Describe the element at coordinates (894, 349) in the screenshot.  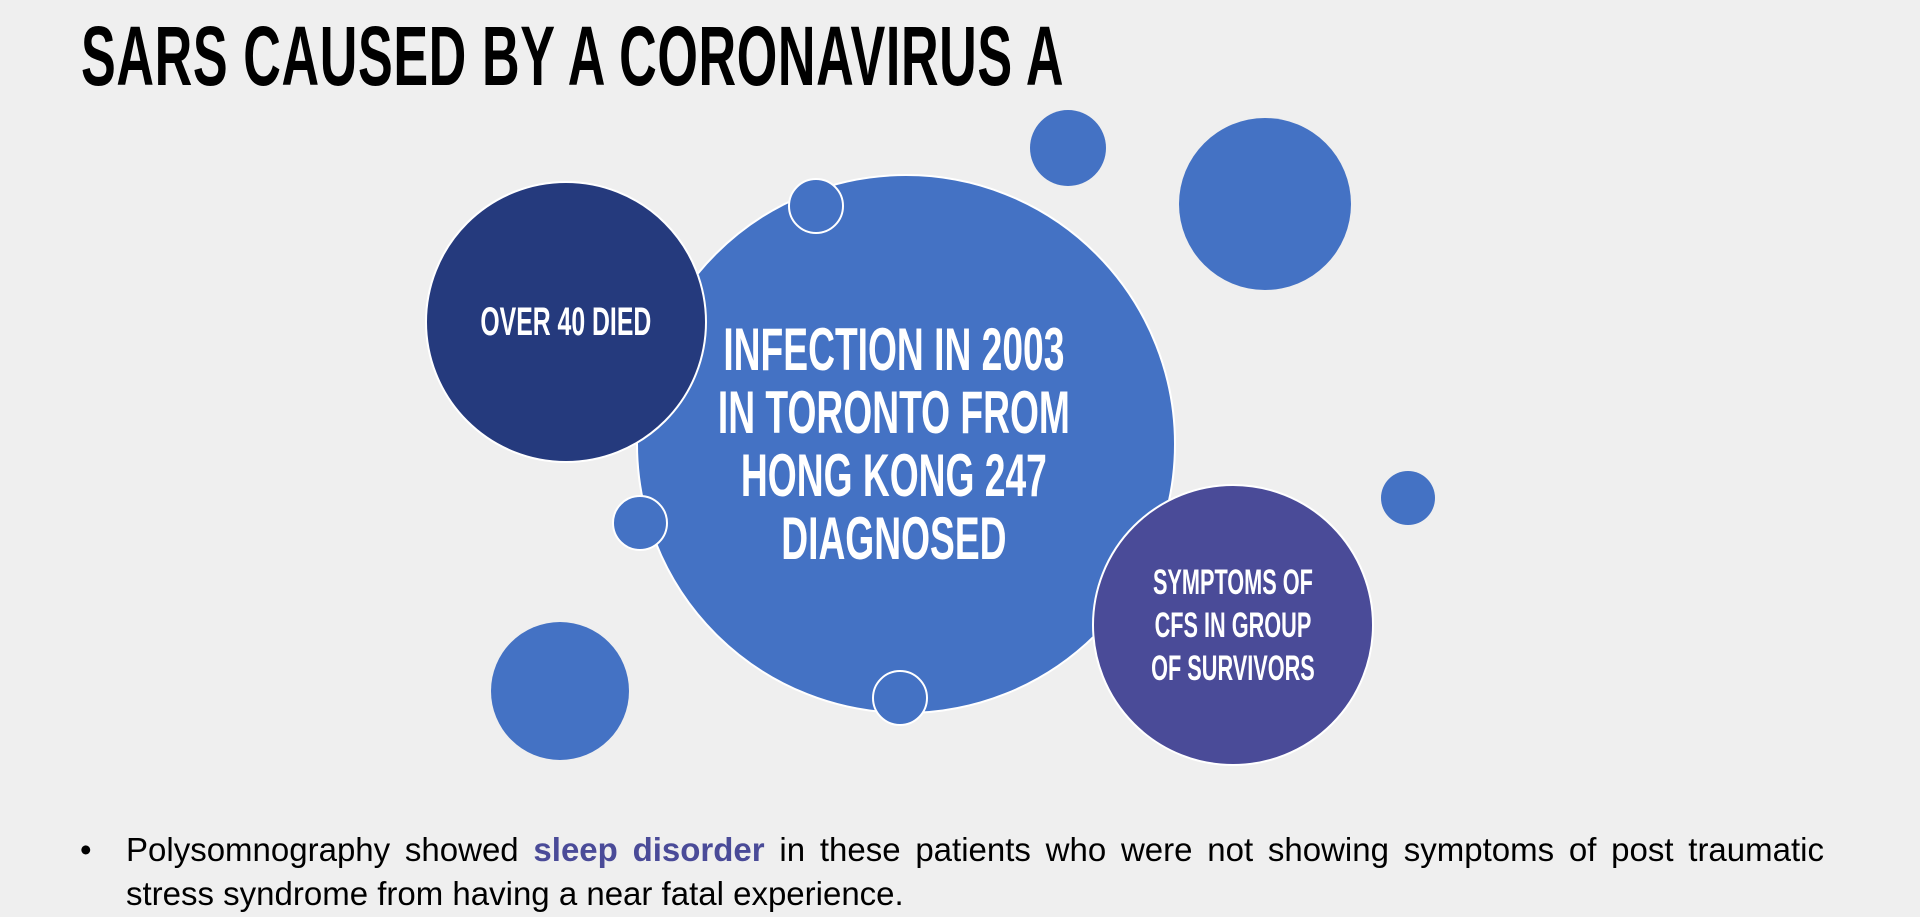
I see `center-line: INFECTION IN 2003` at that location.